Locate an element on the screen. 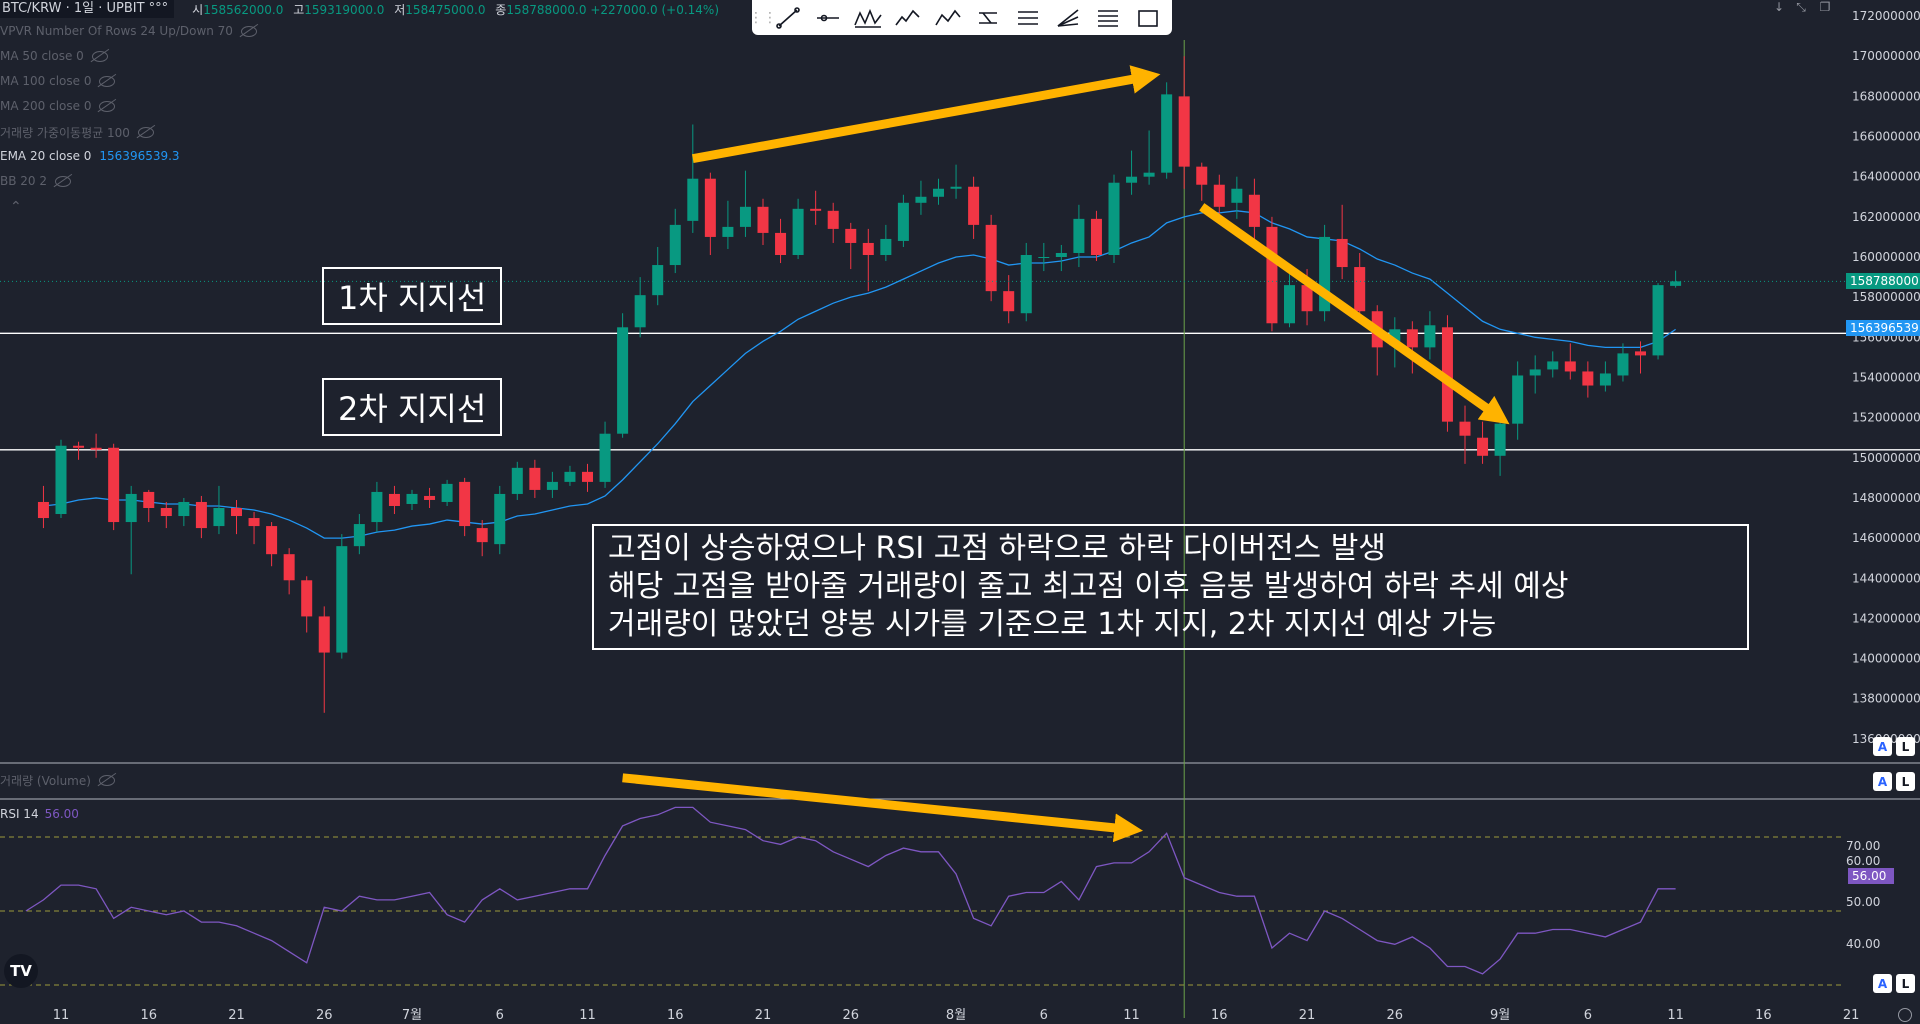 The image size is (1920, 1024). range-icon is located at coordinates (988, 18).